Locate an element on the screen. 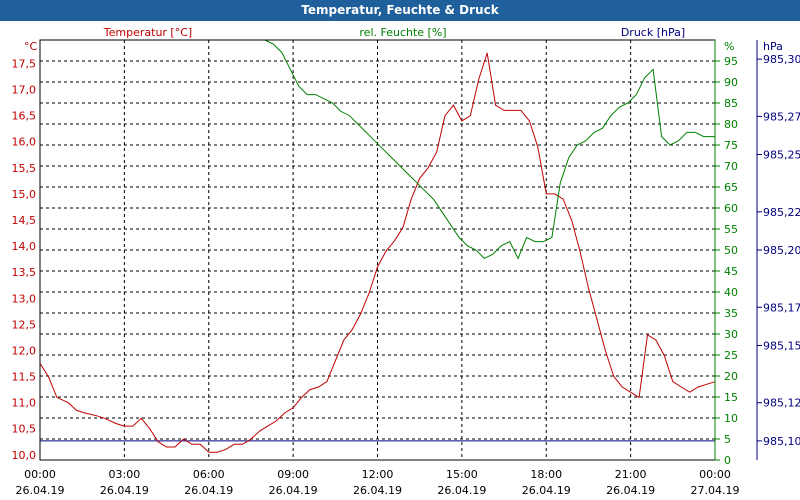  humidity-tick-label: 20 is located at coordinates (731, 376).